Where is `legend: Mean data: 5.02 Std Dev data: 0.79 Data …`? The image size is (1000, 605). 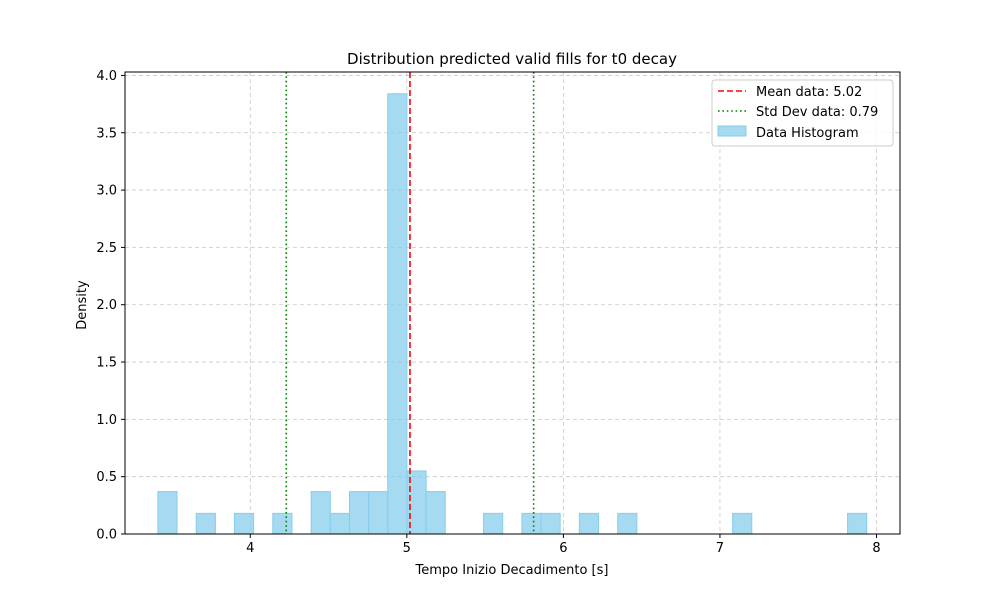 legend: Mean data: 5.02 Std Dev data: 0.79 Data … is located at coordinates (802, 113).